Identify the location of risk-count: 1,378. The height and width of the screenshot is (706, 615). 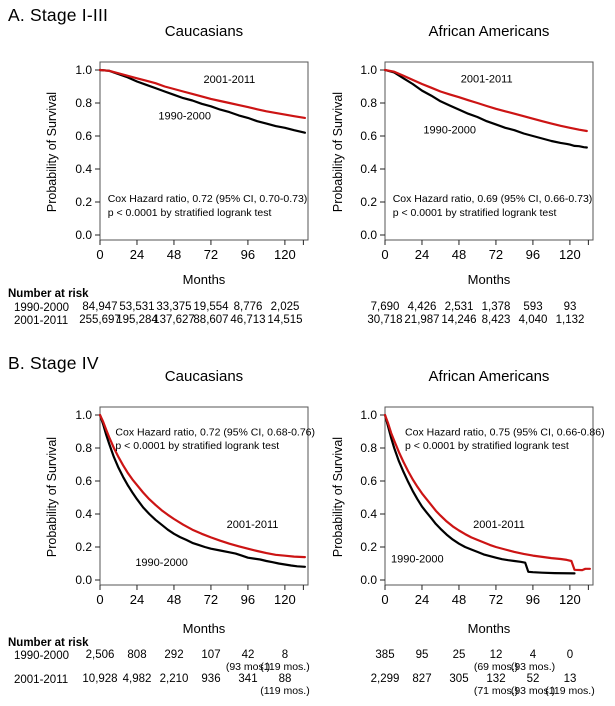
(496, 307).